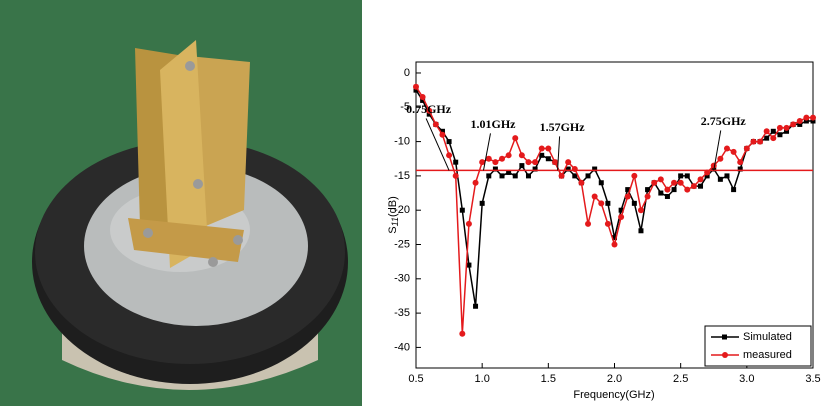 The width and height of the screenshot is (824, 406). What do you see at coordinates (415, 379) in the screenshot?
I see `x-tick-label: 0.5` at bounding box center [415, 379].